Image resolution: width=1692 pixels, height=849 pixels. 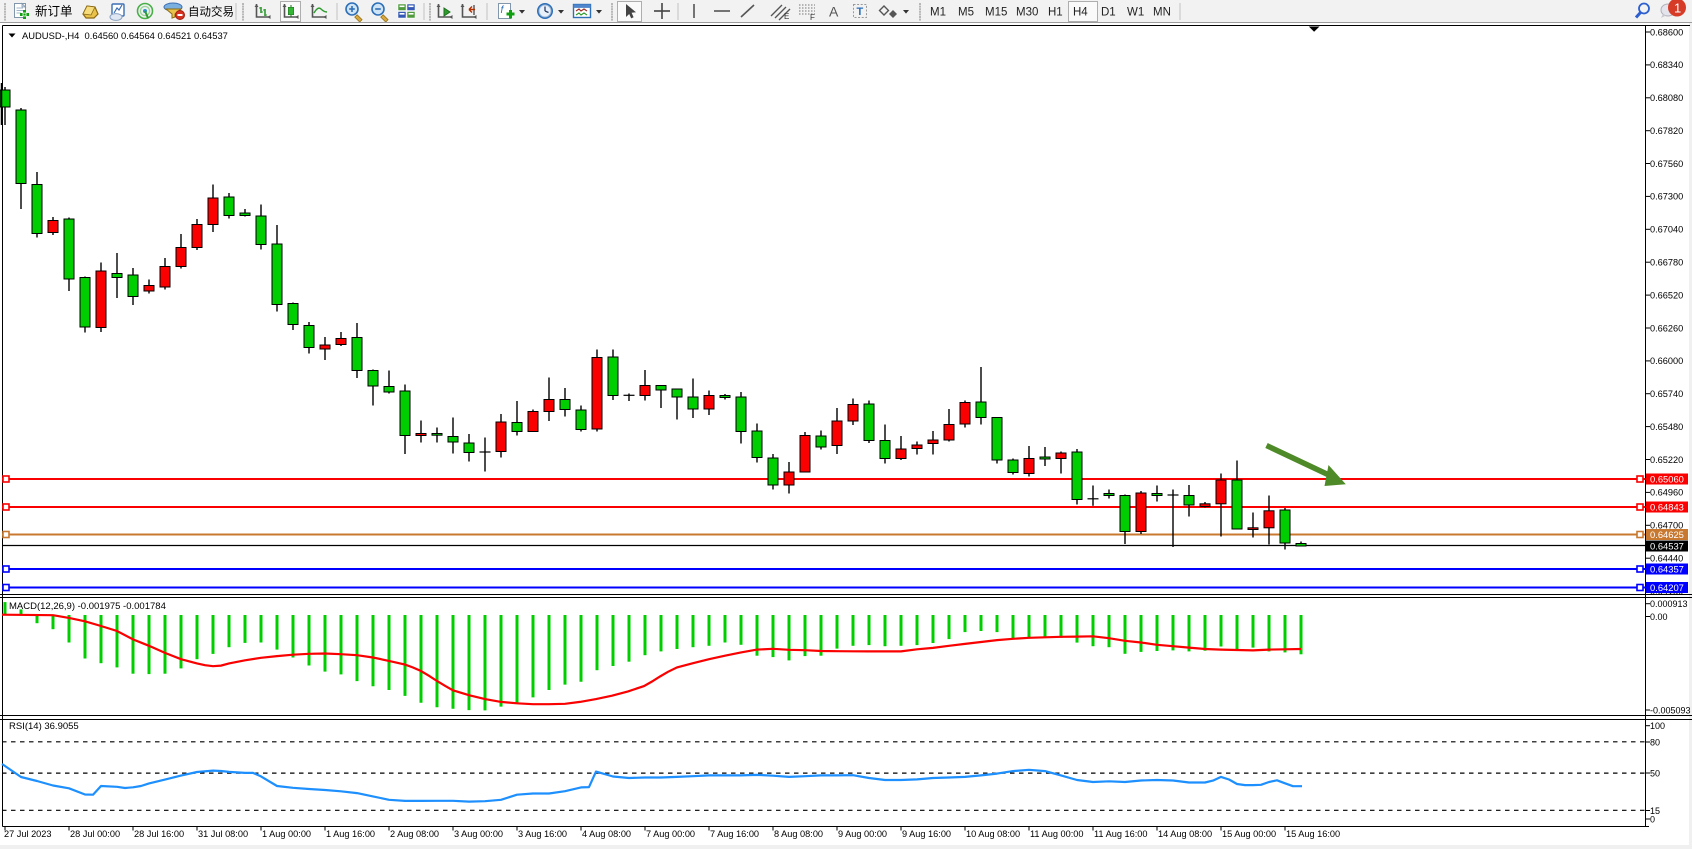 What do you see at coordinates (1667, 478) in the screenshot?
I see `svg-text: 0.65060` at bounding box center [1667, 478].